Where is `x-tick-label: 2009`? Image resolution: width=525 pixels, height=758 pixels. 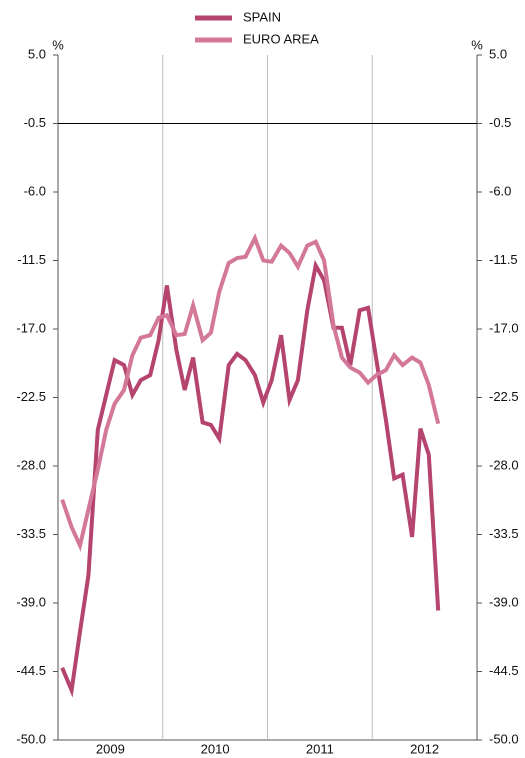 x-tick-label: 2009 is located at coordinates (110, 748).